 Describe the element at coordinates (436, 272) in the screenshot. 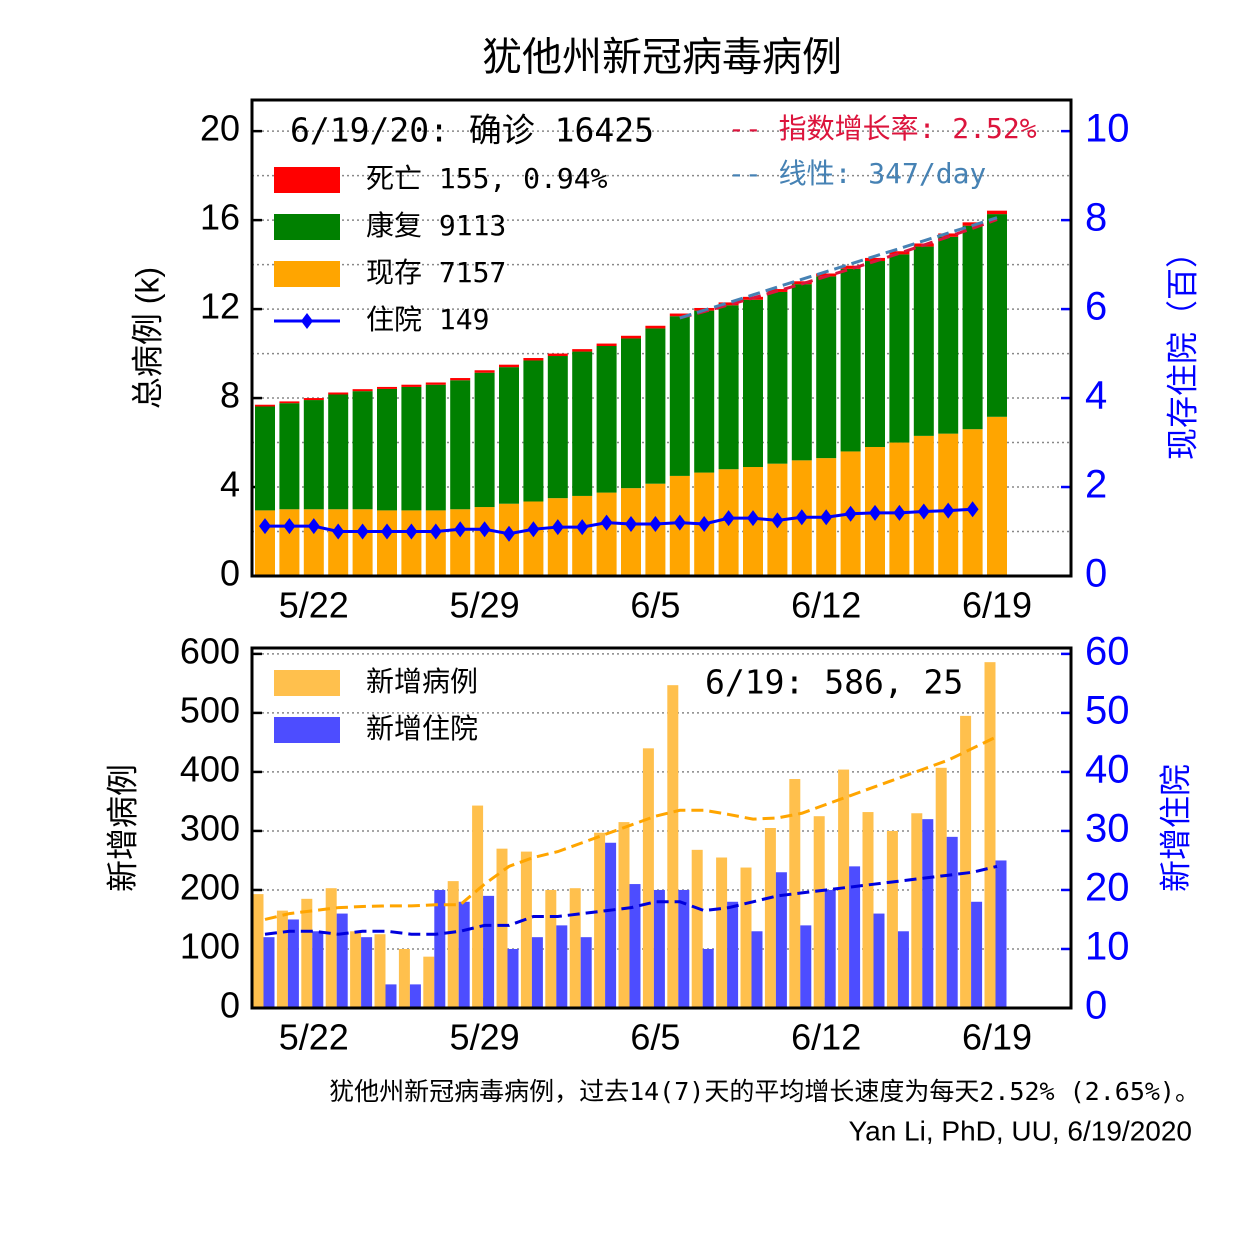

I see `legend-label: 现存 7157` at that location.